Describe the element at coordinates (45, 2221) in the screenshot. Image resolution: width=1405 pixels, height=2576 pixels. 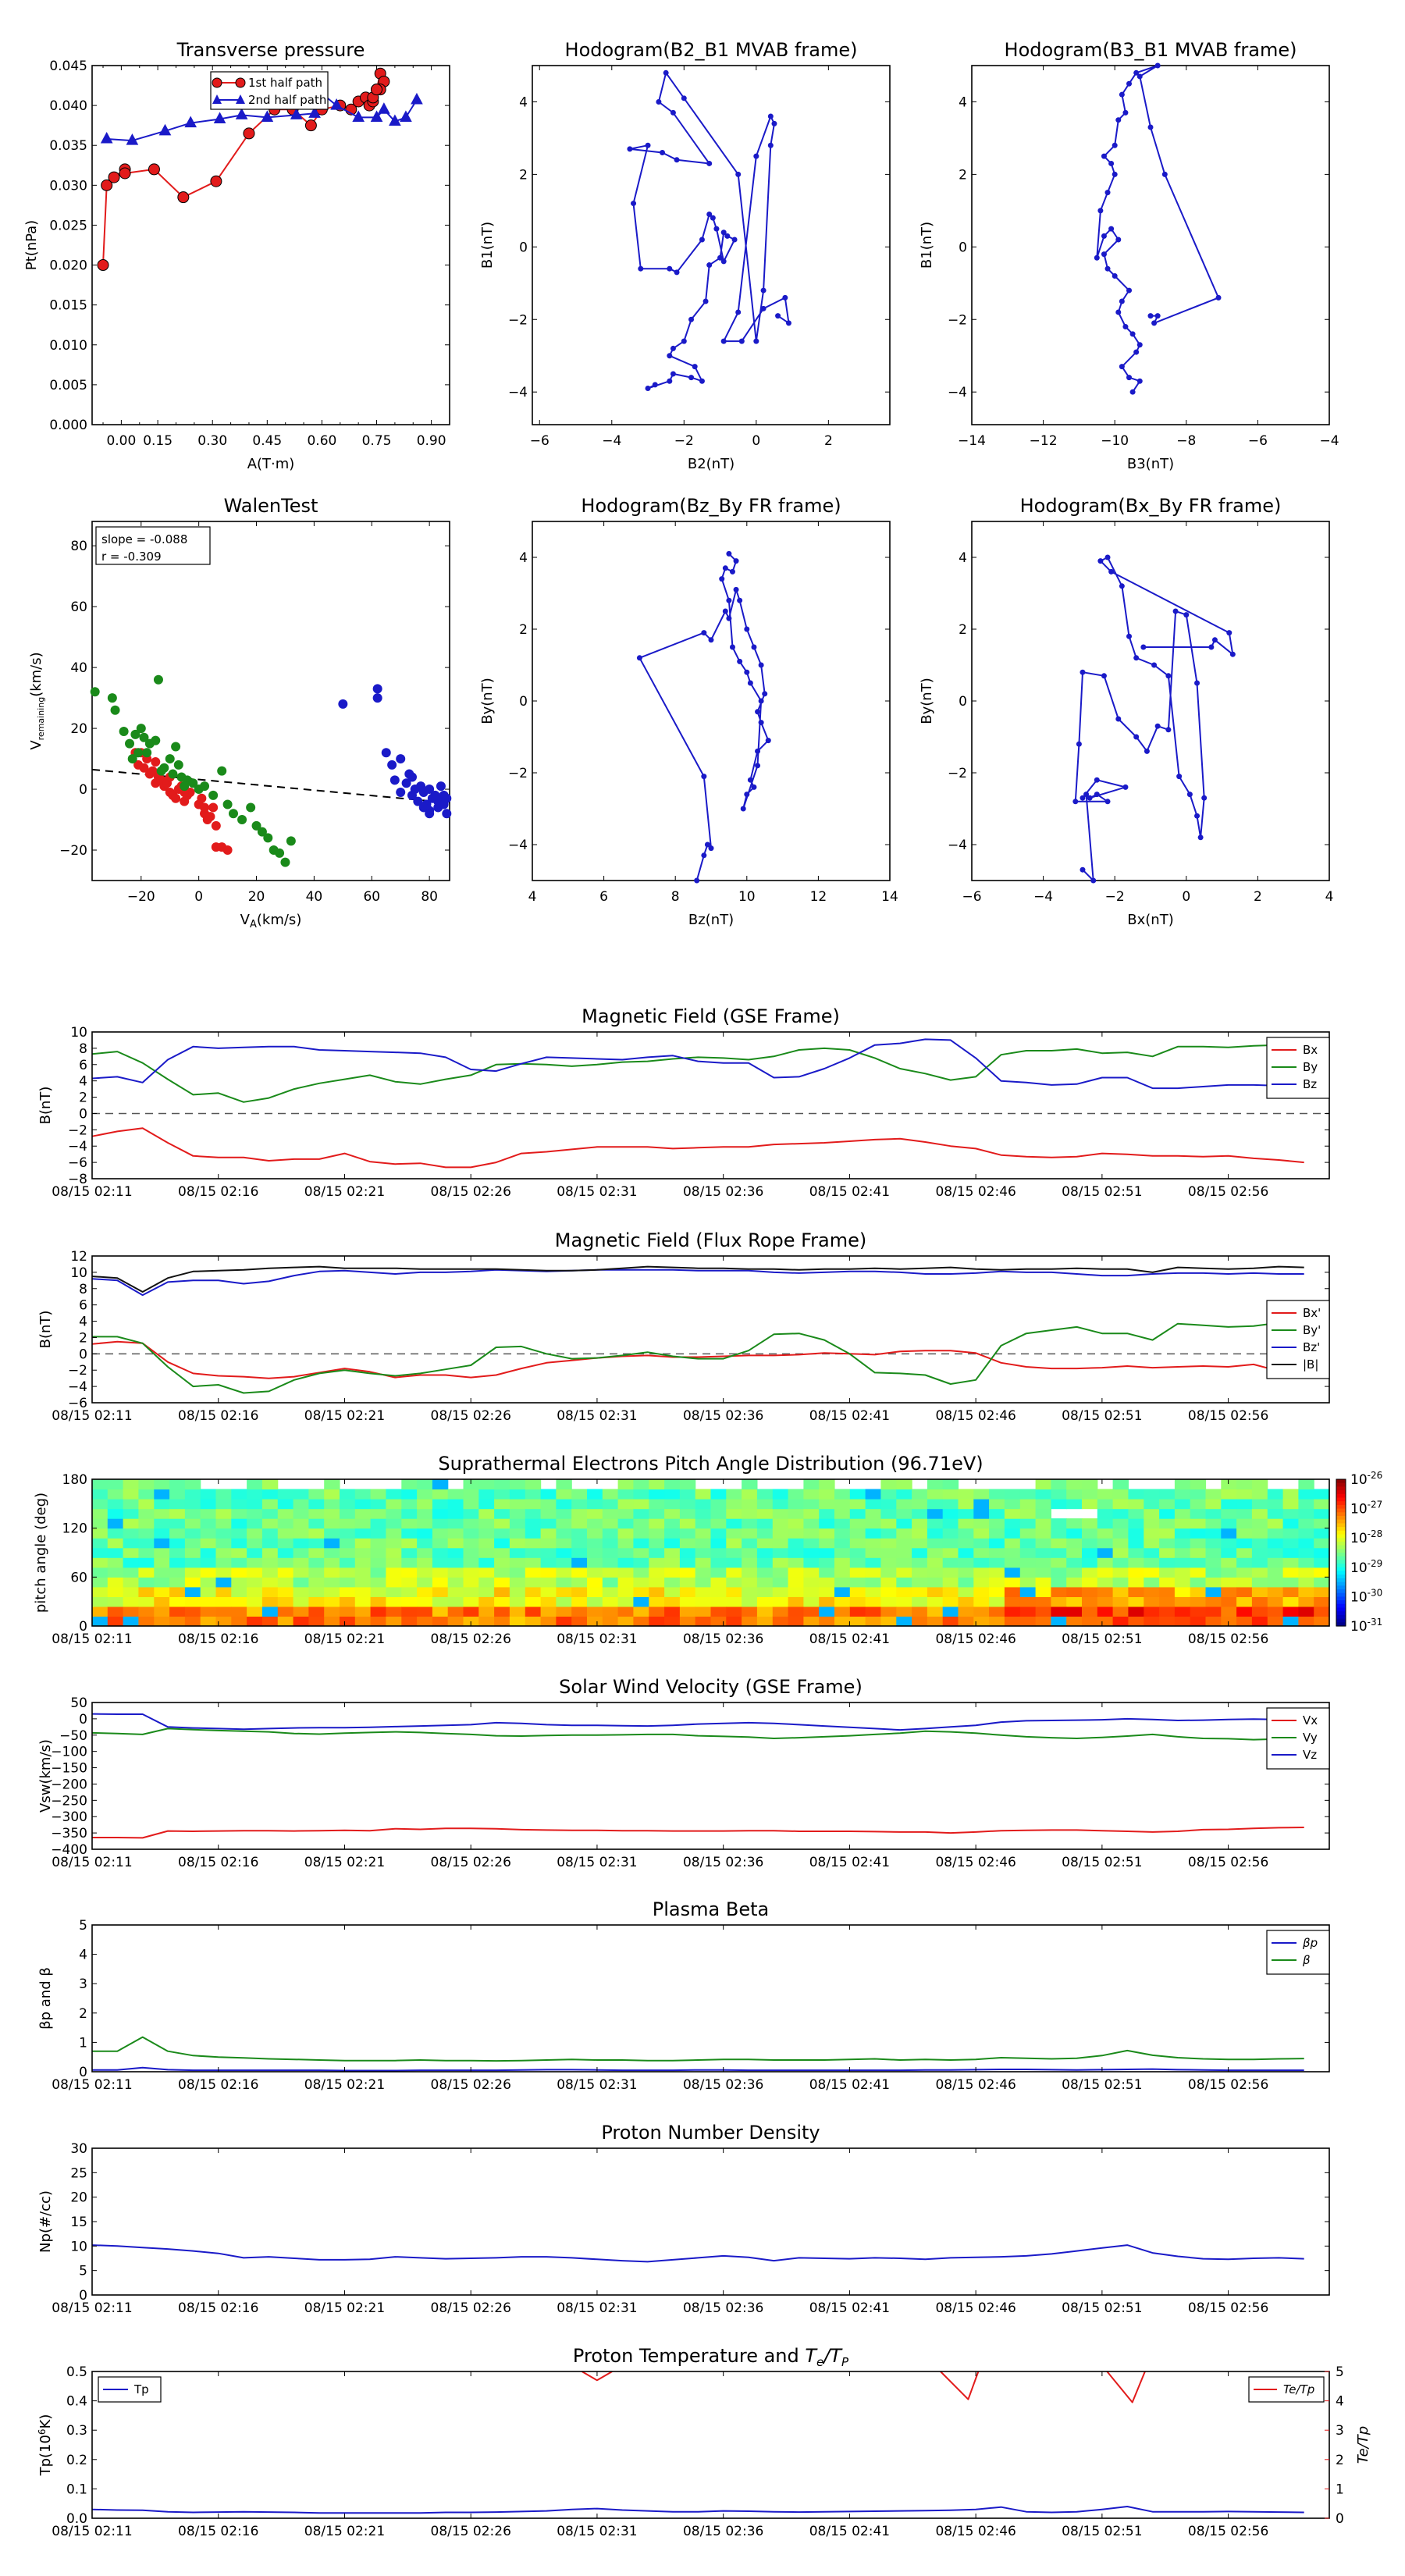
I see `np-ylabel: Np(#/cc)` at that location.